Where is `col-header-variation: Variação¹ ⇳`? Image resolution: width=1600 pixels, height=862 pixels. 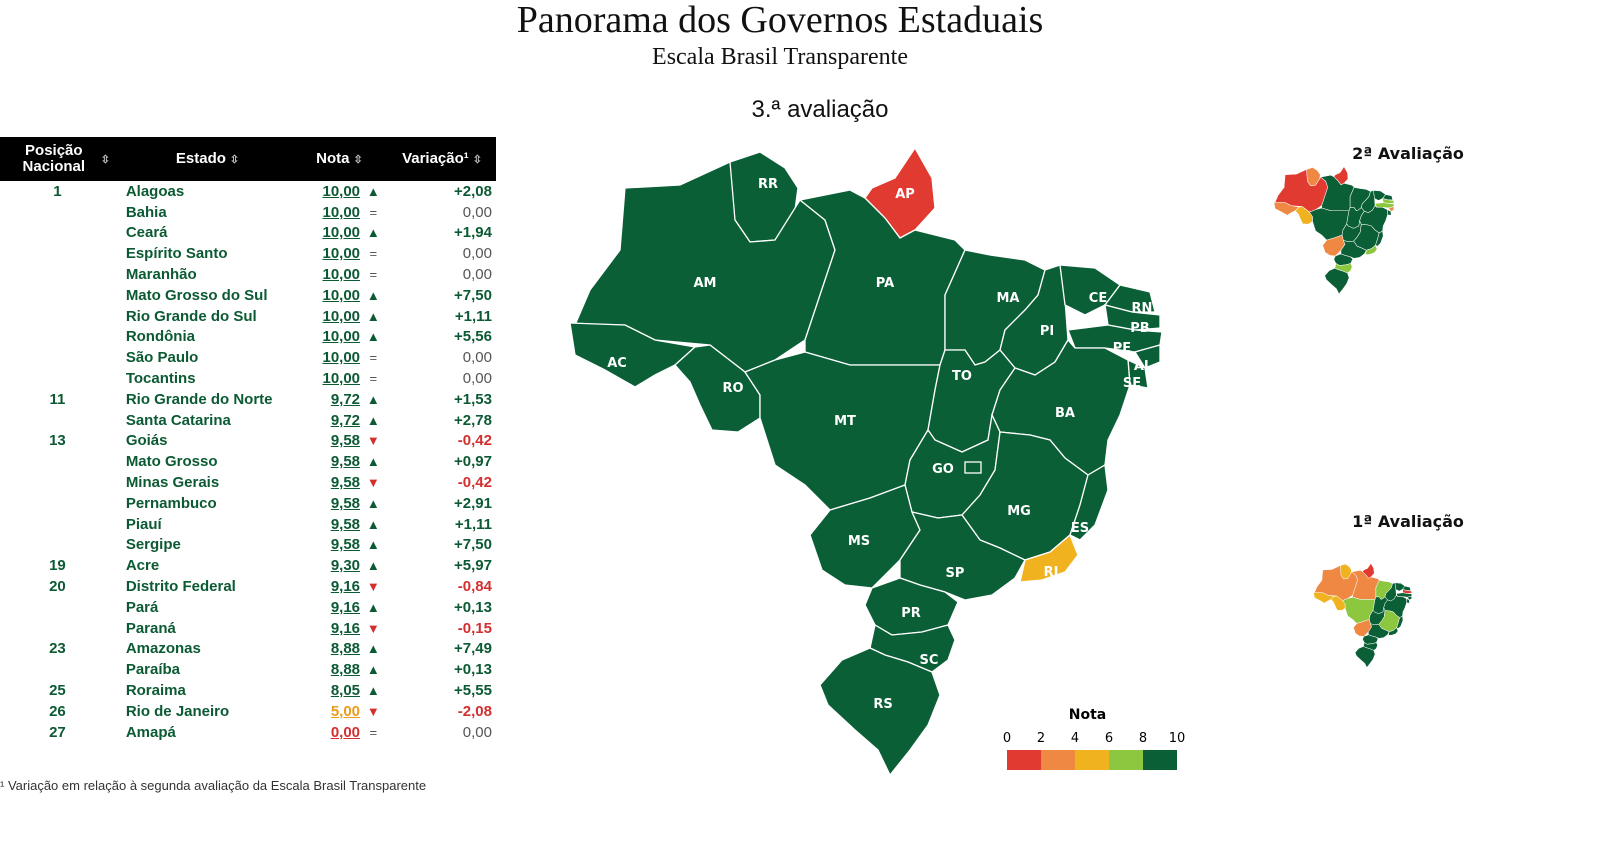 col-header-variation: Variação¹ ⇳ is located at coordinates (440, 159).